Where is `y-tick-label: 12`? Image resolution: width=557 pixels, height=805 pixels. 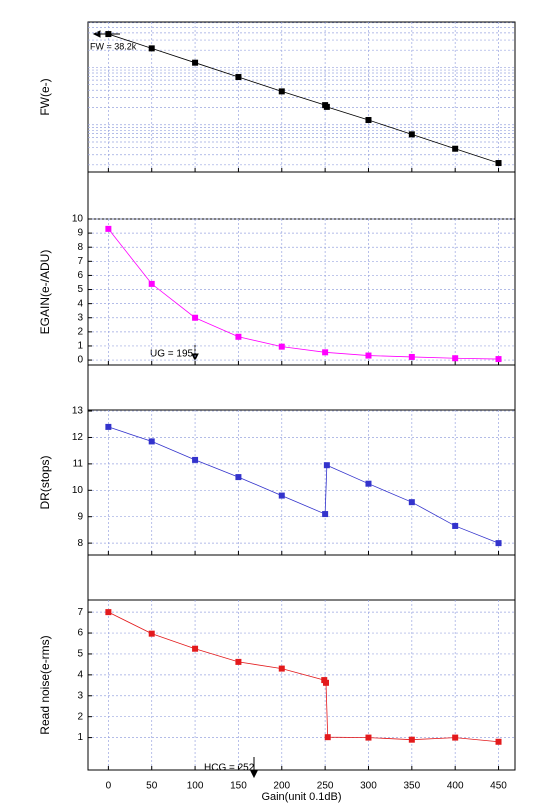
y-tick-label: 12 is located at coordinates (78, 437).